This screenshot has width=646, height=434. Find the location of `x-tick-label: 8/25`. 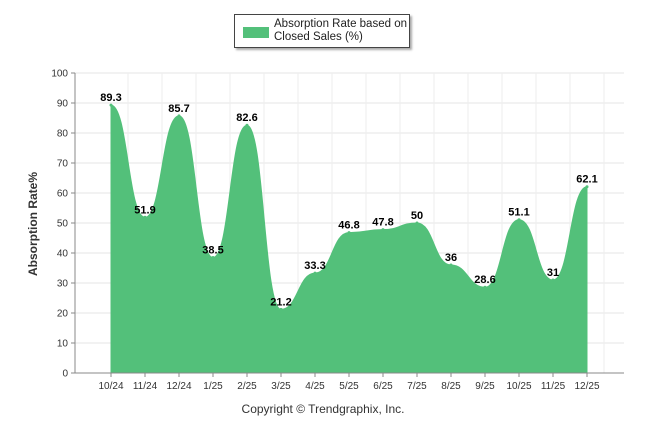

x-tick-label: 8/25 is located at coordinates (451, 386).